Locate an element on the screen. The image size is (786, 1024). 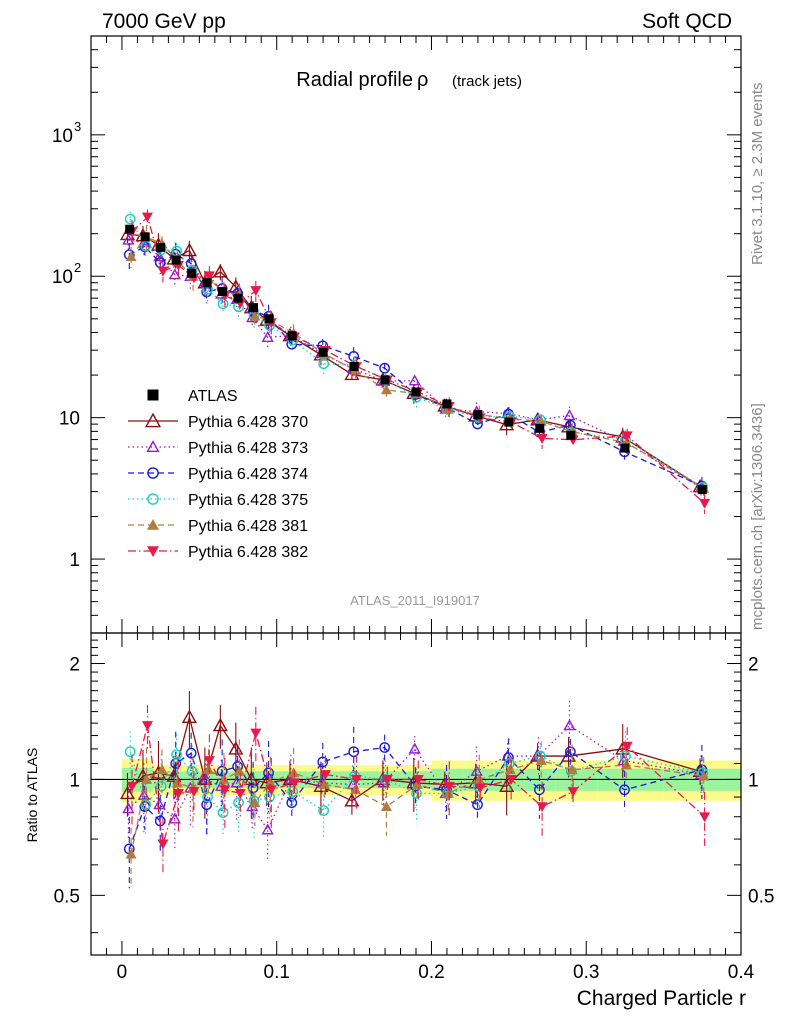
chart-title: Radial profile is located at coordinates (354, 80).